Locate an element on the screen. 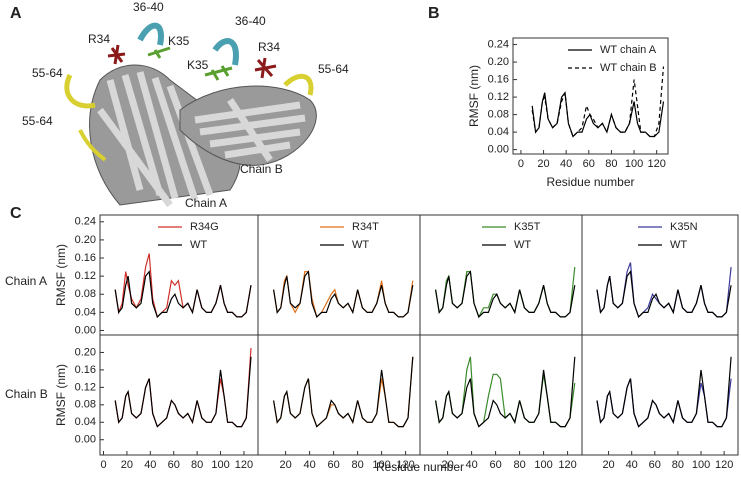  structure-label: Chain A is located at coordinates (206, 203).